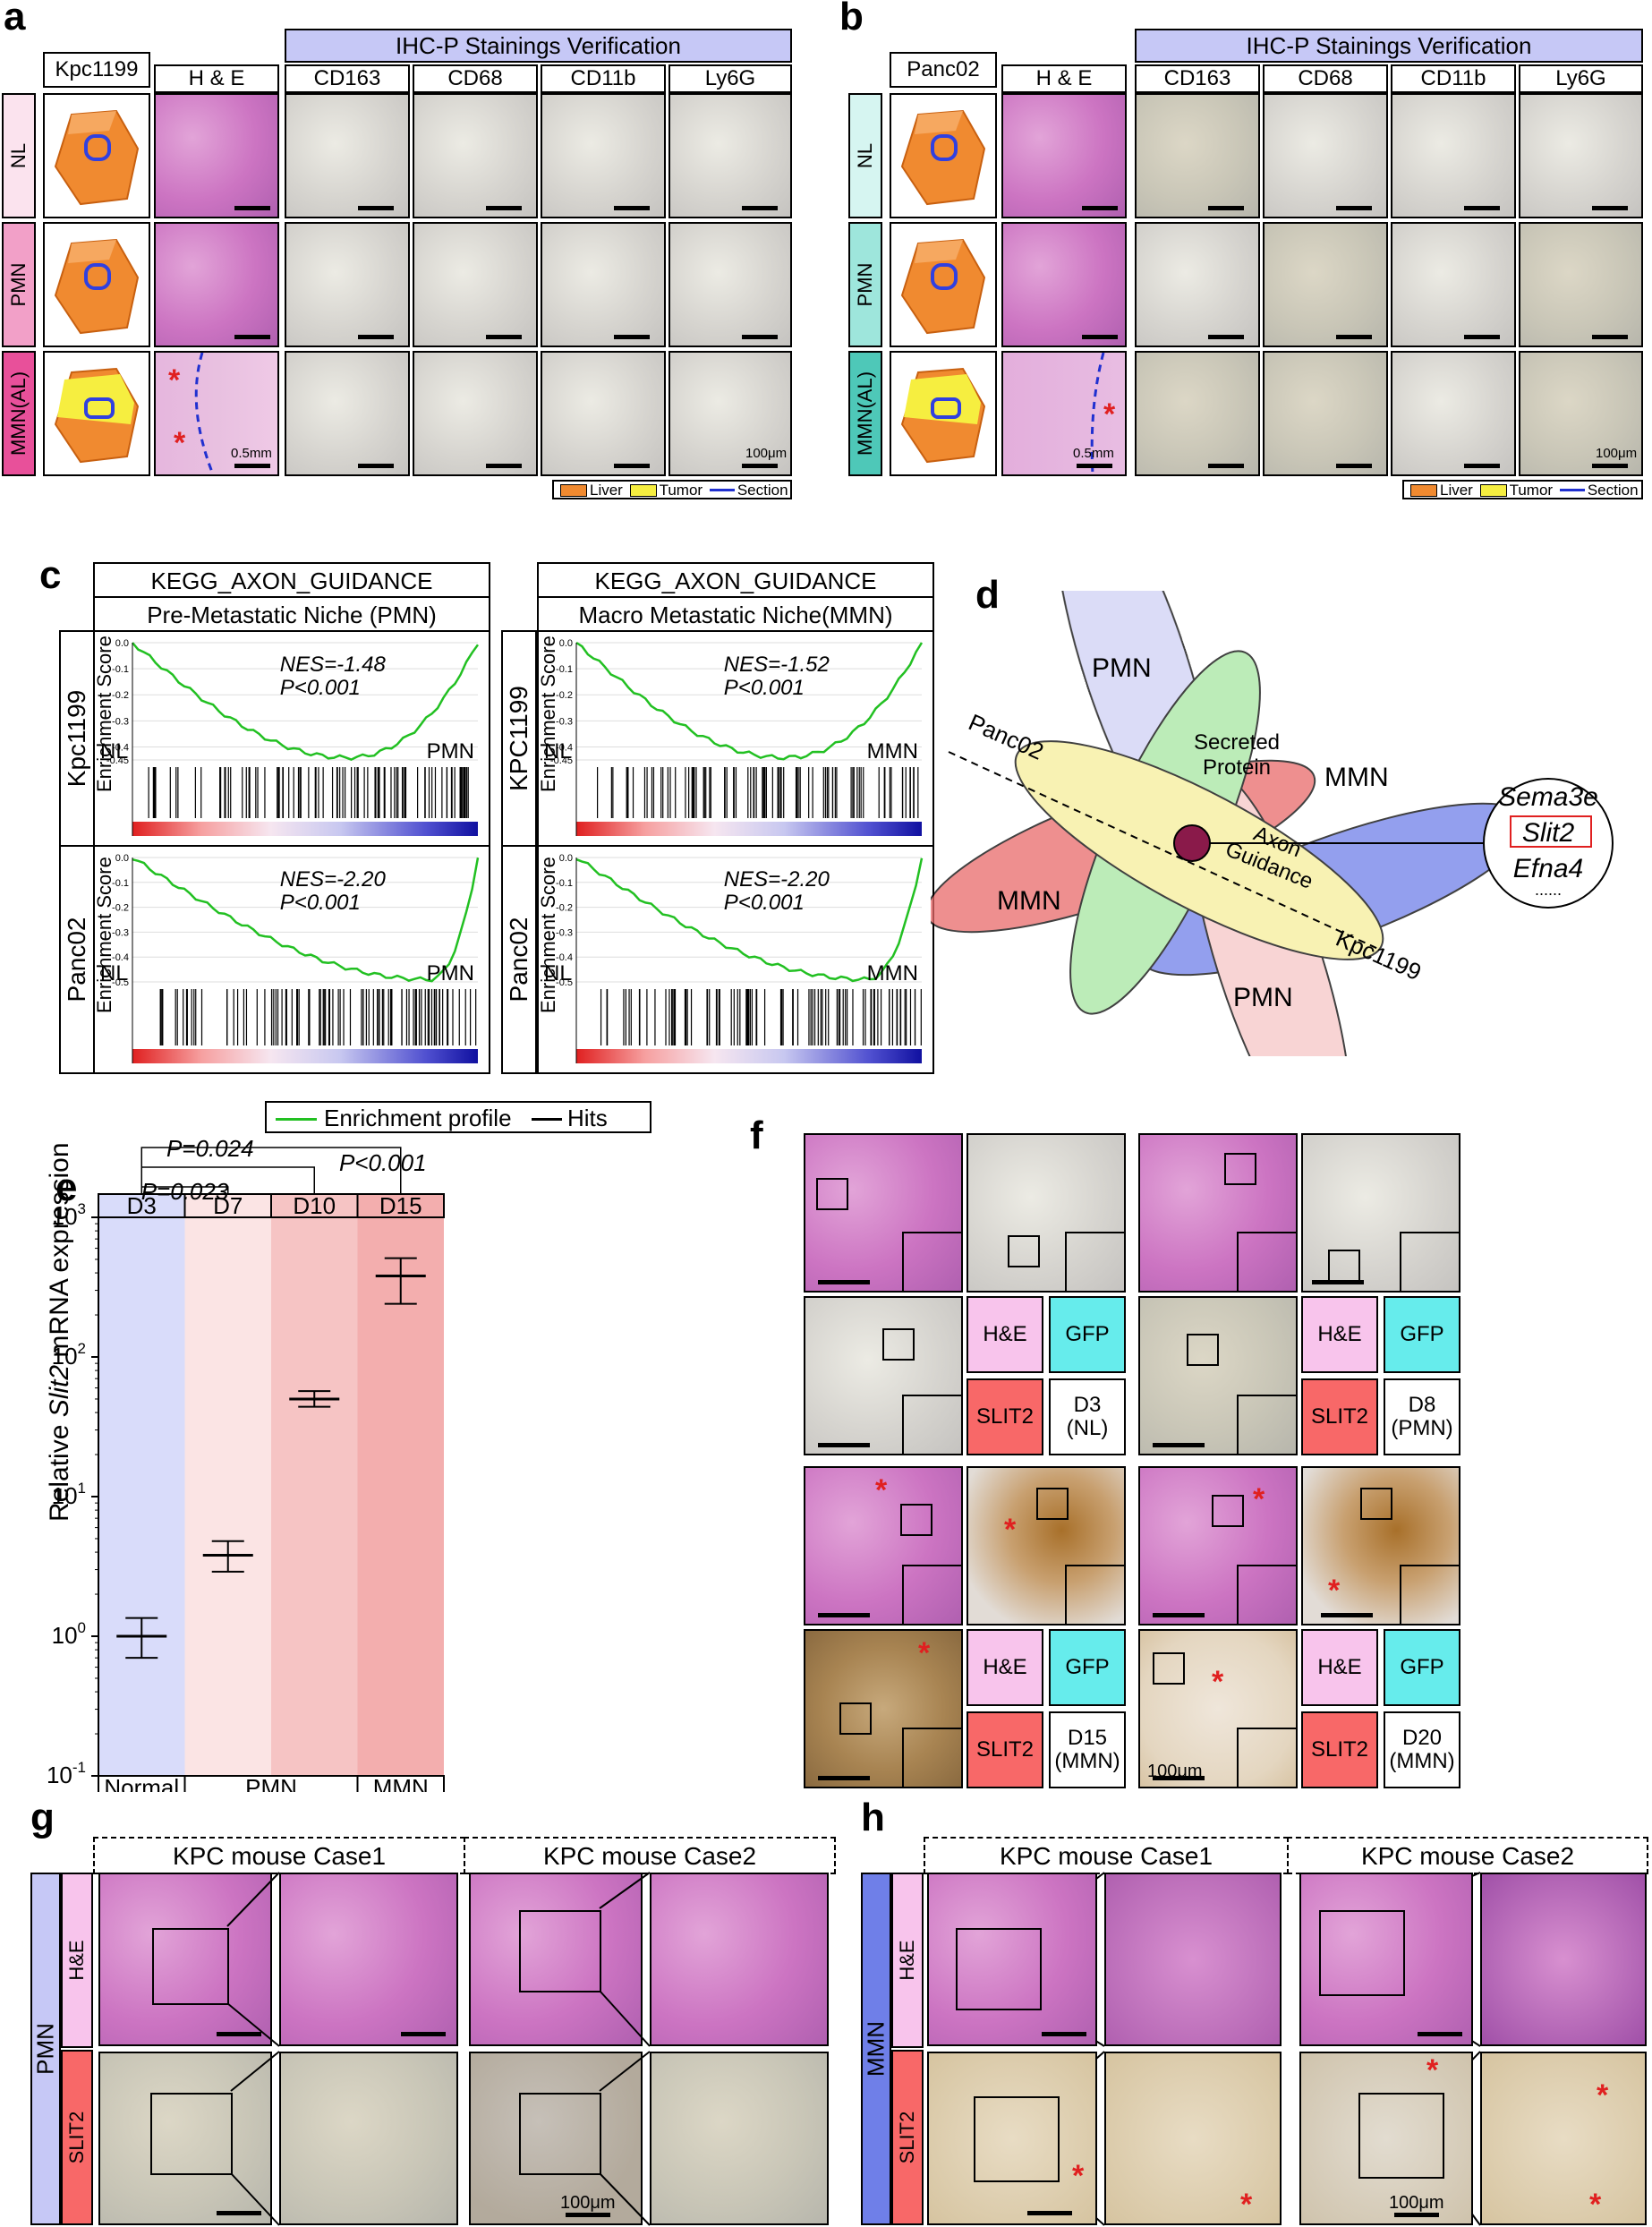  I want to click on panel-b-he-pmn, so click(1064, 284).